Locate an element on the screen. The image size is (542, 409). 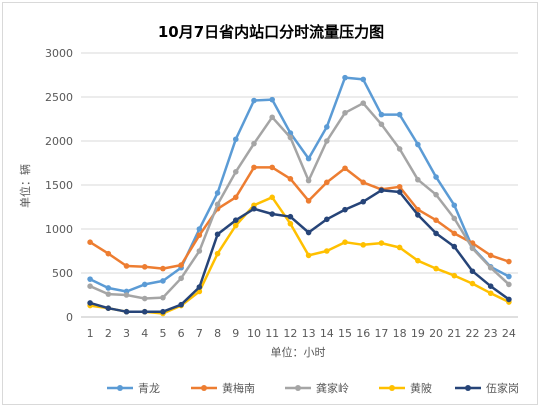
x-tick-labels: 1 2 3 4 5 6 7 8 9 10 11 12 13 14 15 16 17 18 19 20 21 22 23 24 is located at coordinates (301, 333).